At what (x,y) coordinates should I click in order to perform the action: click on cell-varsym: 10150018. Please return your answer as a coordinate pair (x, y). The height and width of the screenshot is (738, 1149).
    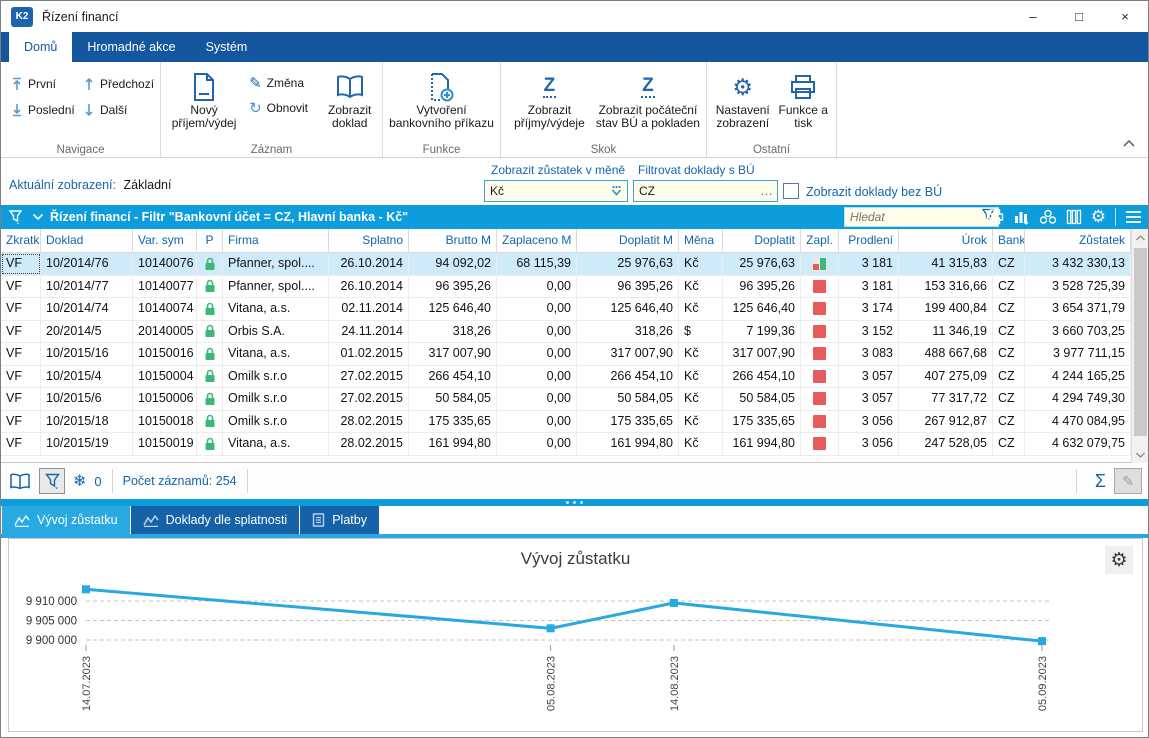
    Looking at the image, I should click on (165, 421).